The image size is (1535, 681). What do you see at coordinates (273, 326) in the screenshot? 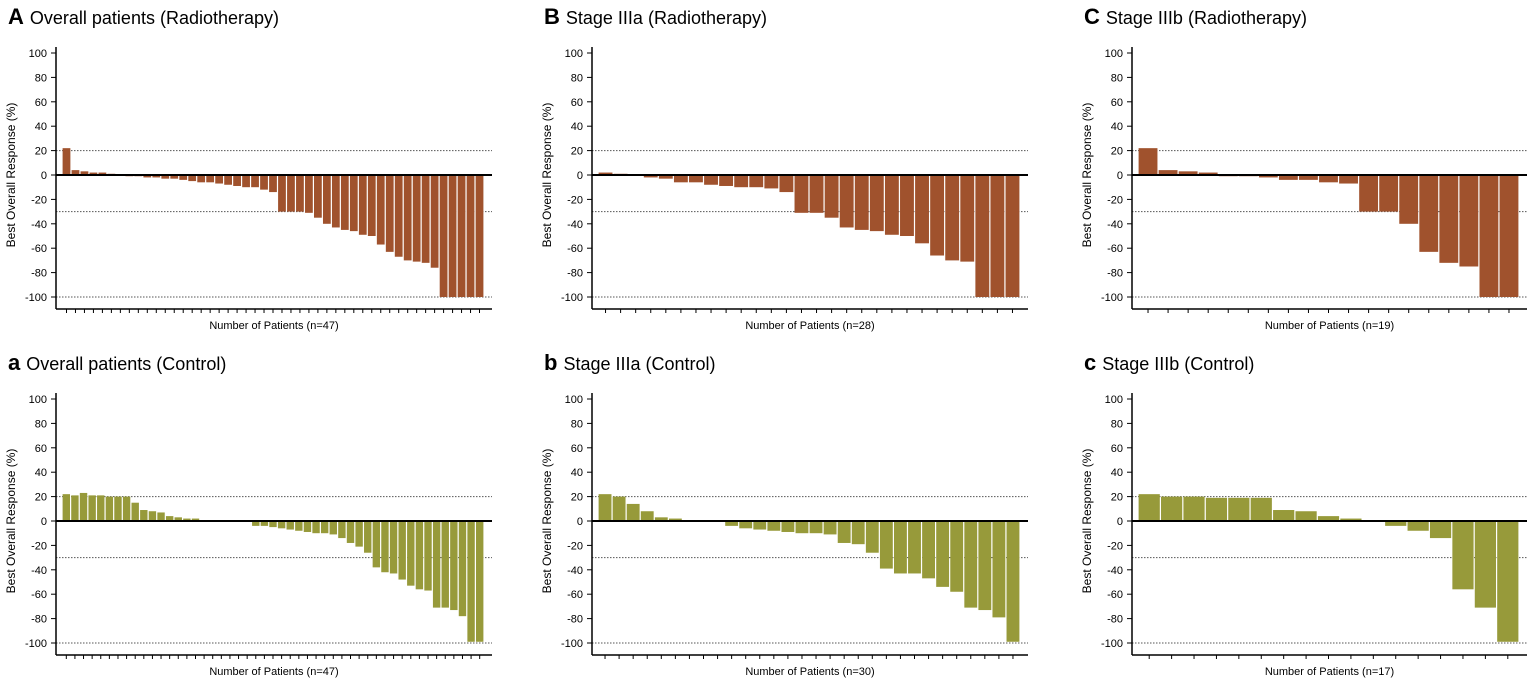
I see `x-axis-label: Number of Patients (n=47)` at bounding box center [273, 326].